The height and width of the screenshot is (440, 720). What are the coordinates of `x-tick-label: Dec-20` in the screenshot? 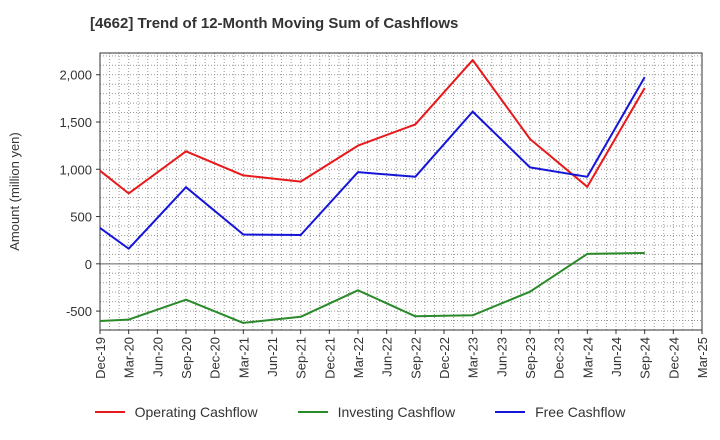 It's located at (215, 358).